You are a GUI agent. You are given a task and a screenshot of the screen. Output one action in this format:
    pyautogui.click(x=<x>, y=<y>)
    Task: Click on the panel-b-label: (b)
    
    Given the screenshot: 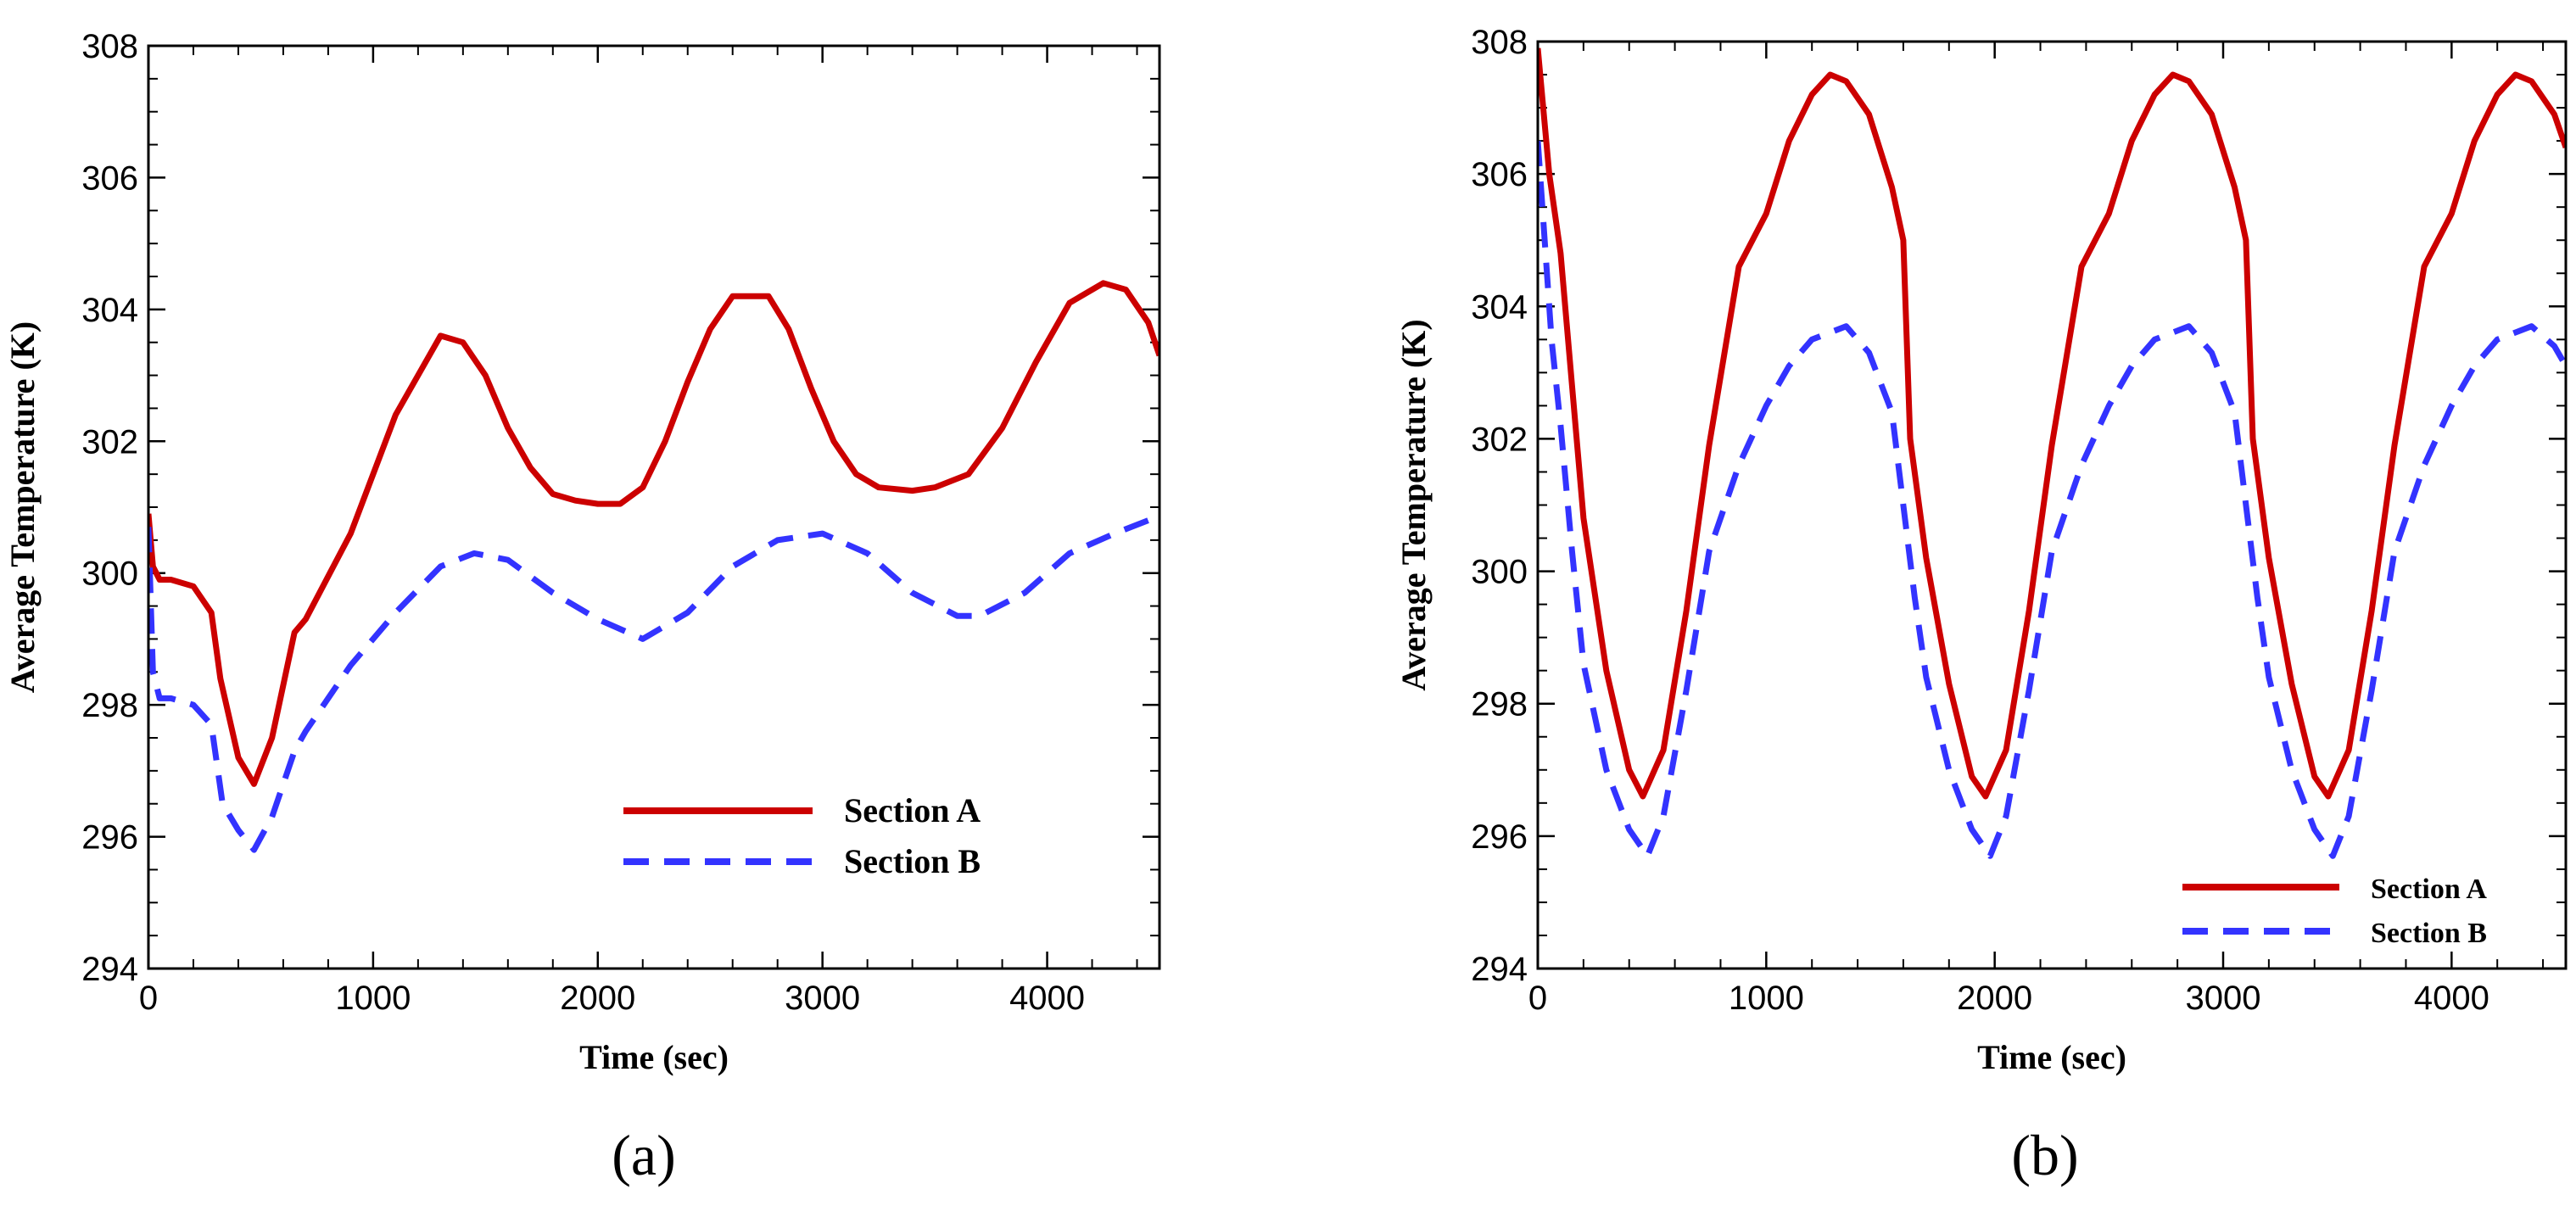 What is the action you would take?
    pyautogui.click(x=2044, y=1155)
    